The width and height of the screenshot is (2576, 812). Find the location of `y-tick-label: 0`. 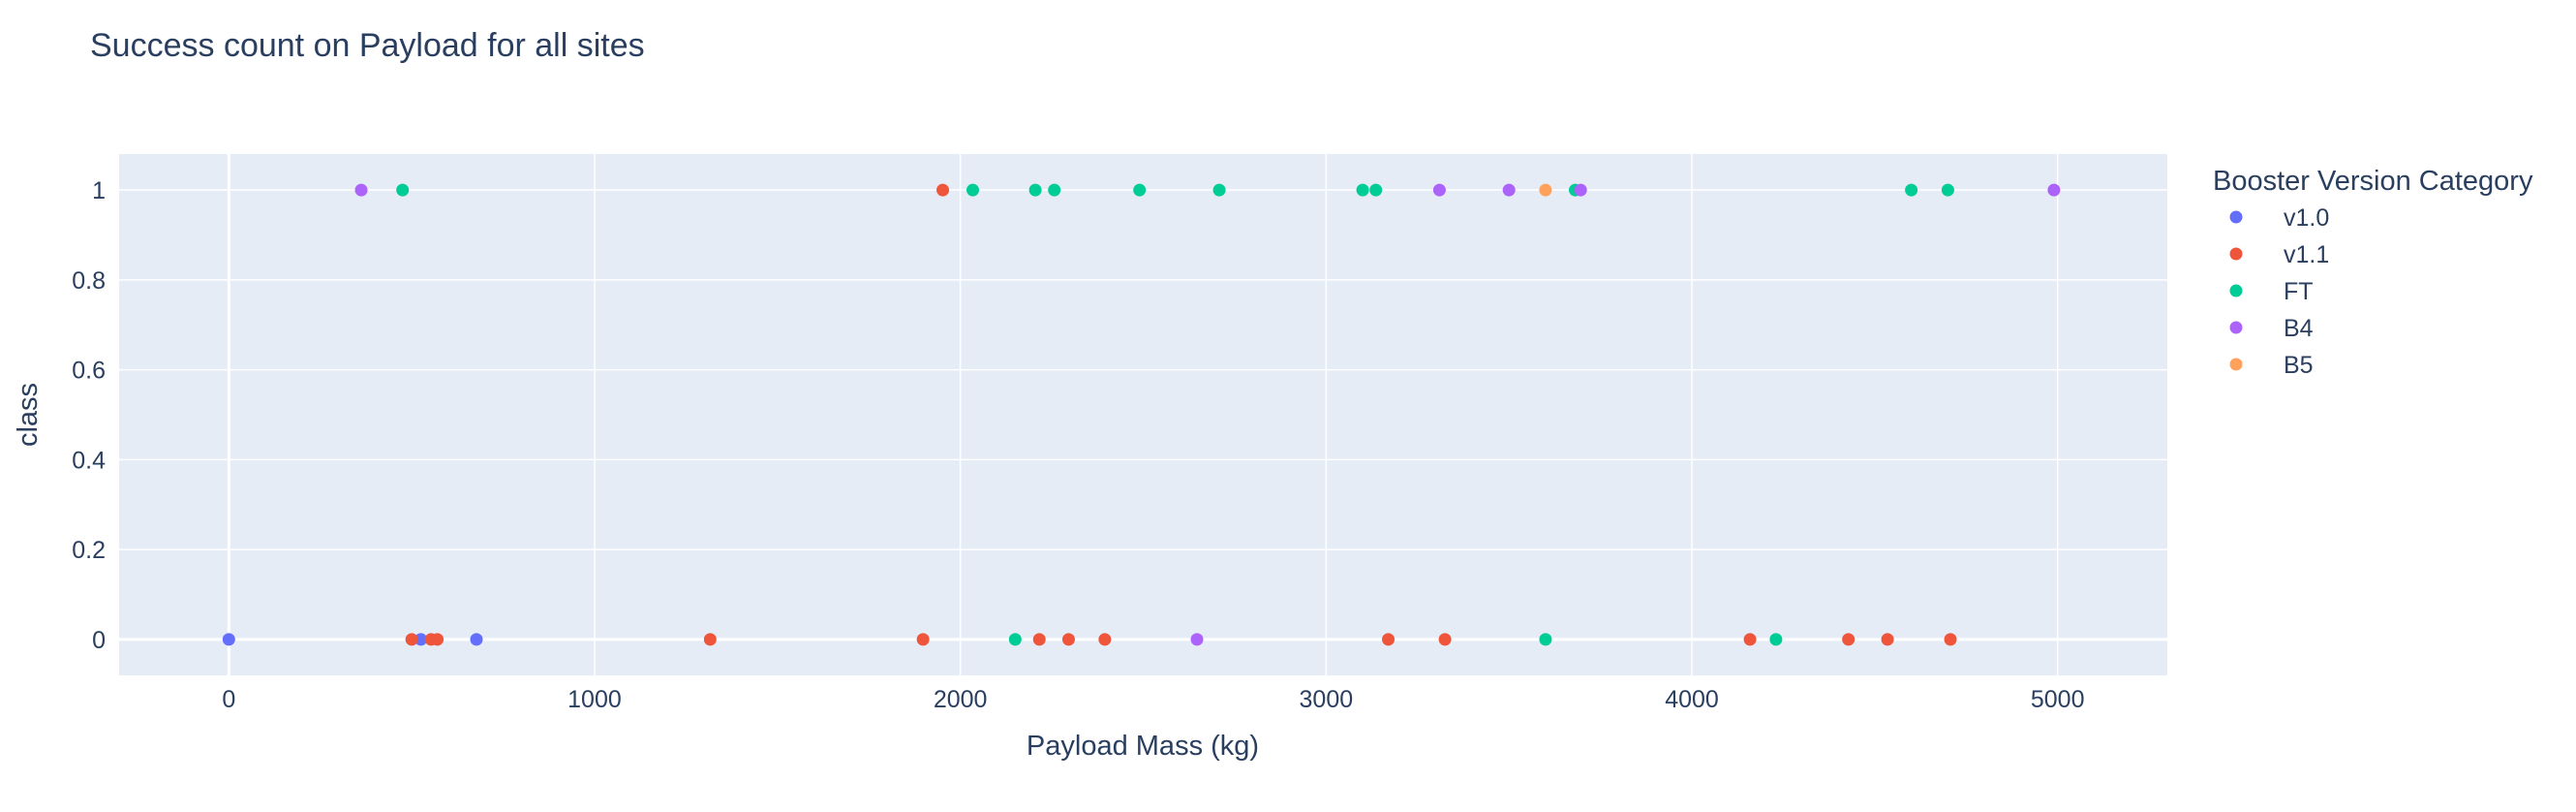

y-tick-label: 0 is located at coordinates (99, 641).